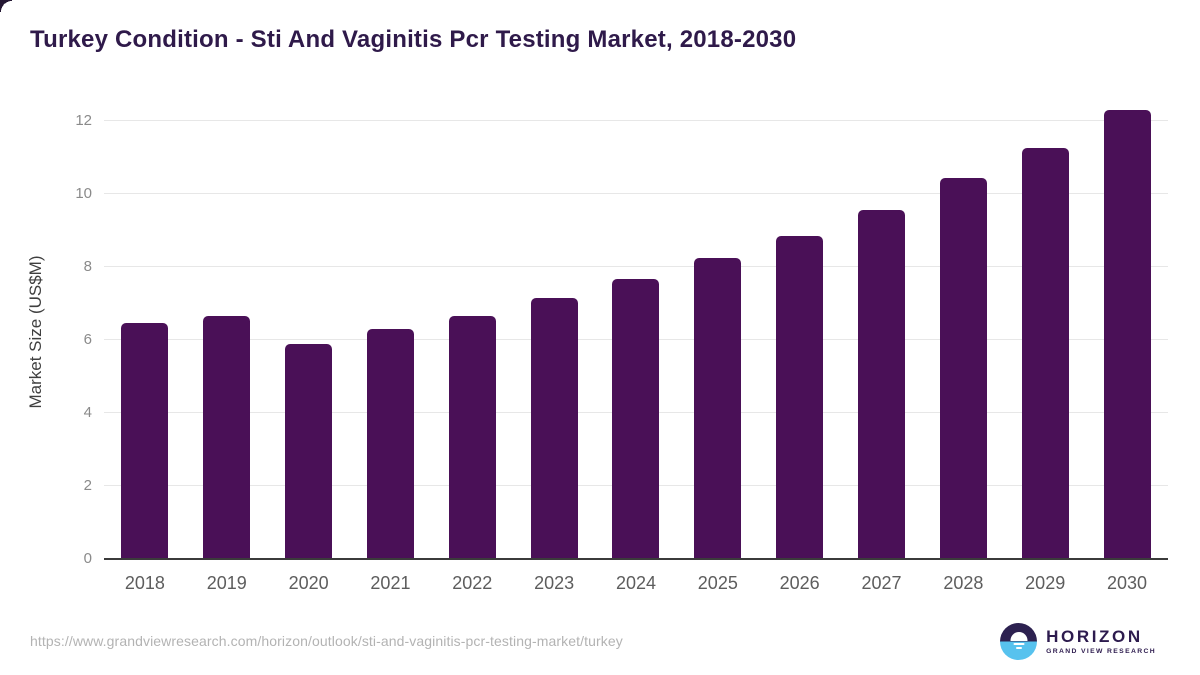 This screenshot has height=675, width=1200. I want to click on bar-2019, so click(227, 437).